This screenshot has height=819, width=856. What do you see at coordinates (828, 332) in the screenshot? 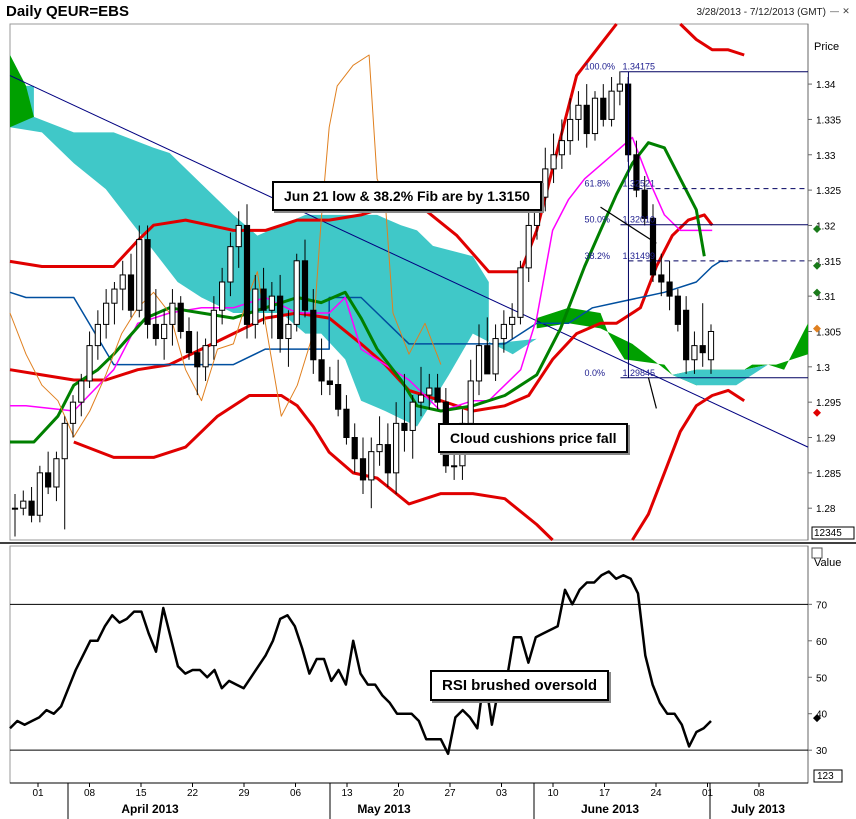
I see `price-tick-label: 1.305` at bounding box center [828, 332].